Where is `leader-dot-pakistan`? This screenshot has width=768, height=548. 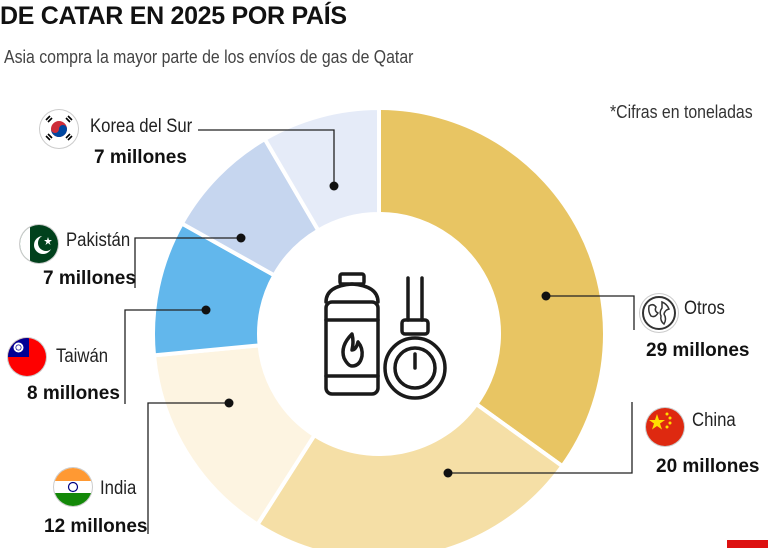 leader-dot-pakistan is located at coordinates (241, 238).